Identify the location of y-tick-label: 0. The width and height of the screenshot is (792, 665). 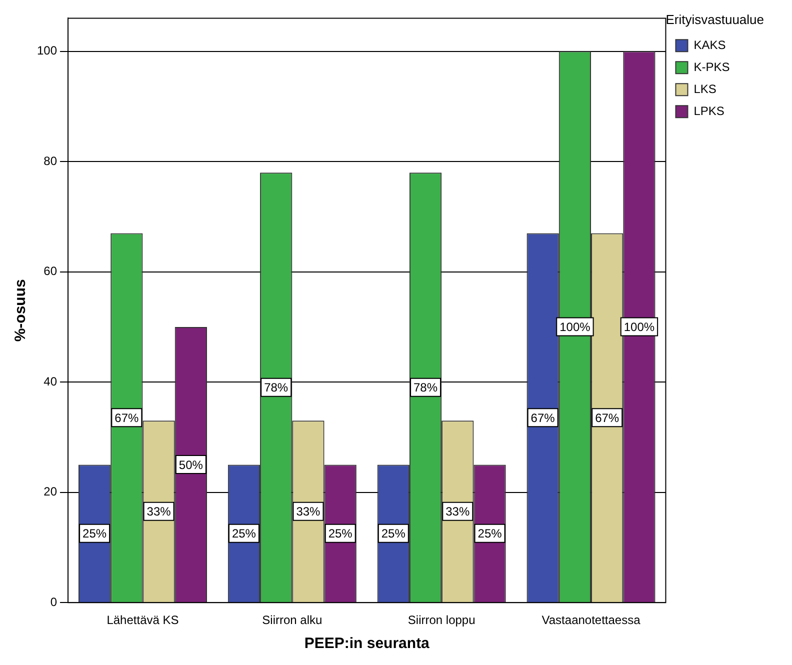
(54, 601).